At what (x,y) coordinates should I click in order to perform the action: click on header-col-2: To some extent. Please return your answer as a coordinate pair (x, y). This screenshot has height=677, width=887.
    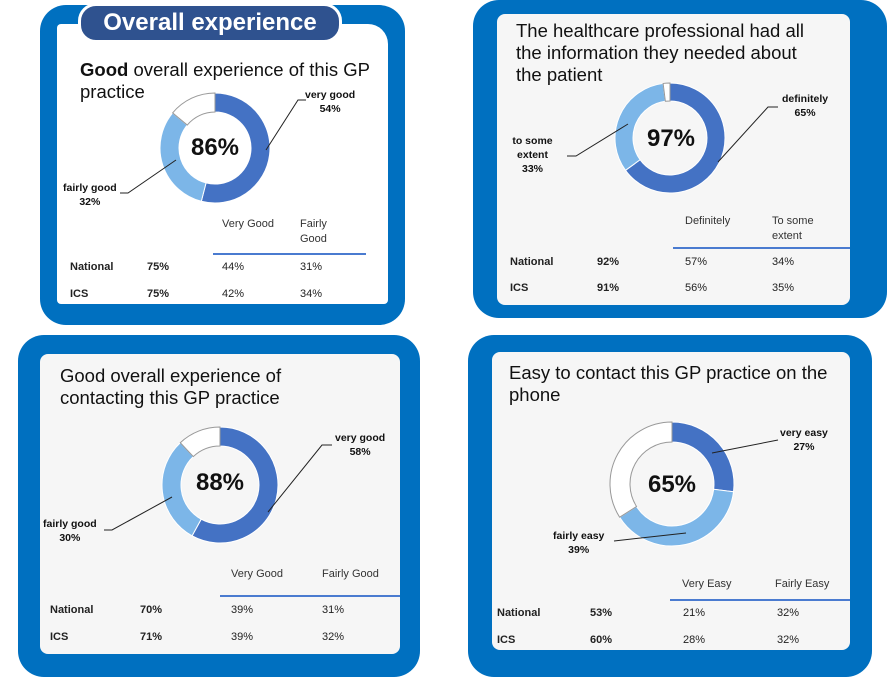
    Looking at the image, I should click on (793, 228).